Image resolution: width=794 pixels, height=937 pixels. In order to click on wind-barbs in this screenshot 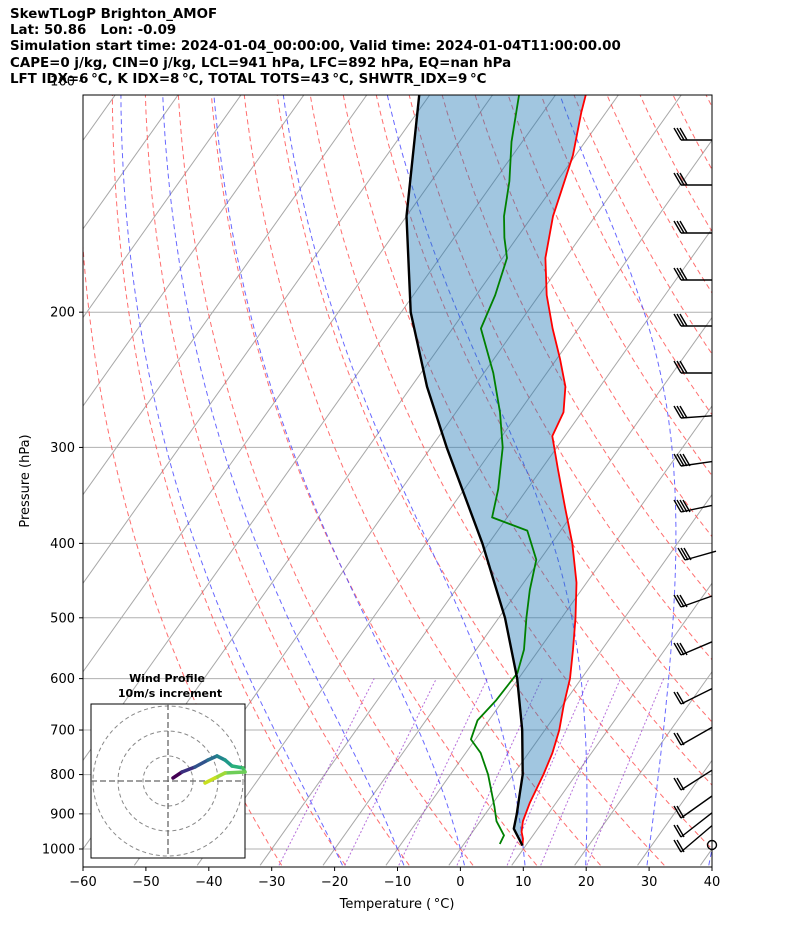, I will do `click(695, 490)`.